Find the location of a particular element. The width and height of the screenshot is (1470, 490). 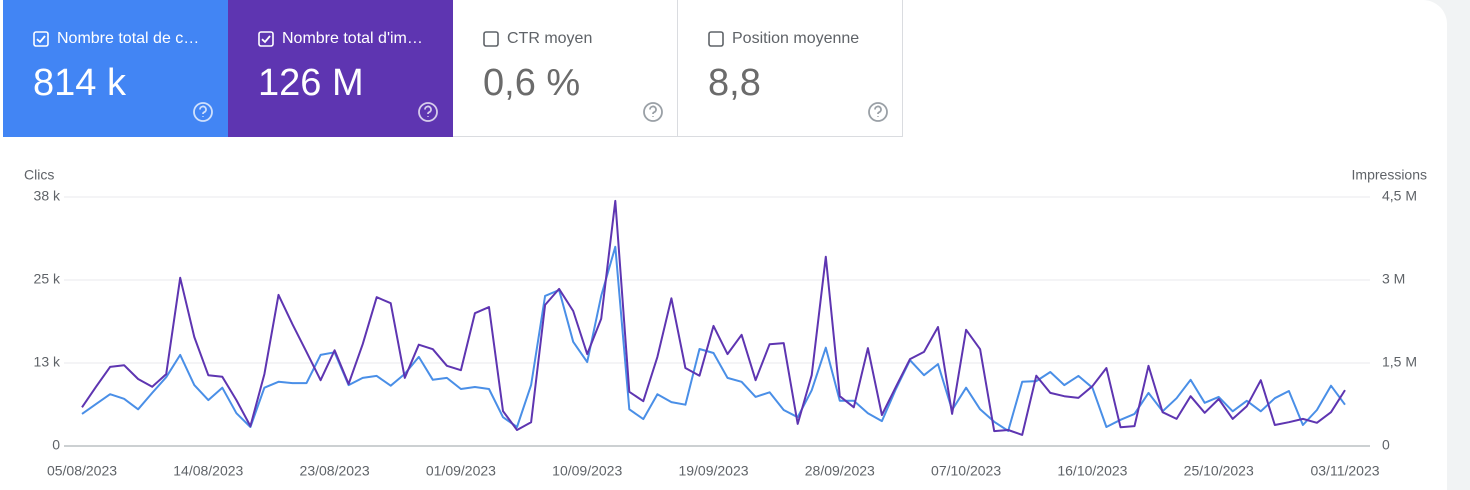

x-tick-label: 05/08/2023 is located at coordinates (82, 471).